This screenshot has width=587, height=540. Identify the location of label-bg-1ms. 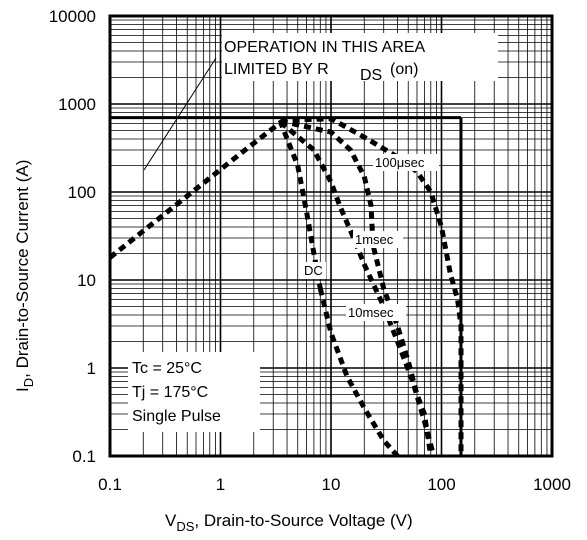
(378, 239).